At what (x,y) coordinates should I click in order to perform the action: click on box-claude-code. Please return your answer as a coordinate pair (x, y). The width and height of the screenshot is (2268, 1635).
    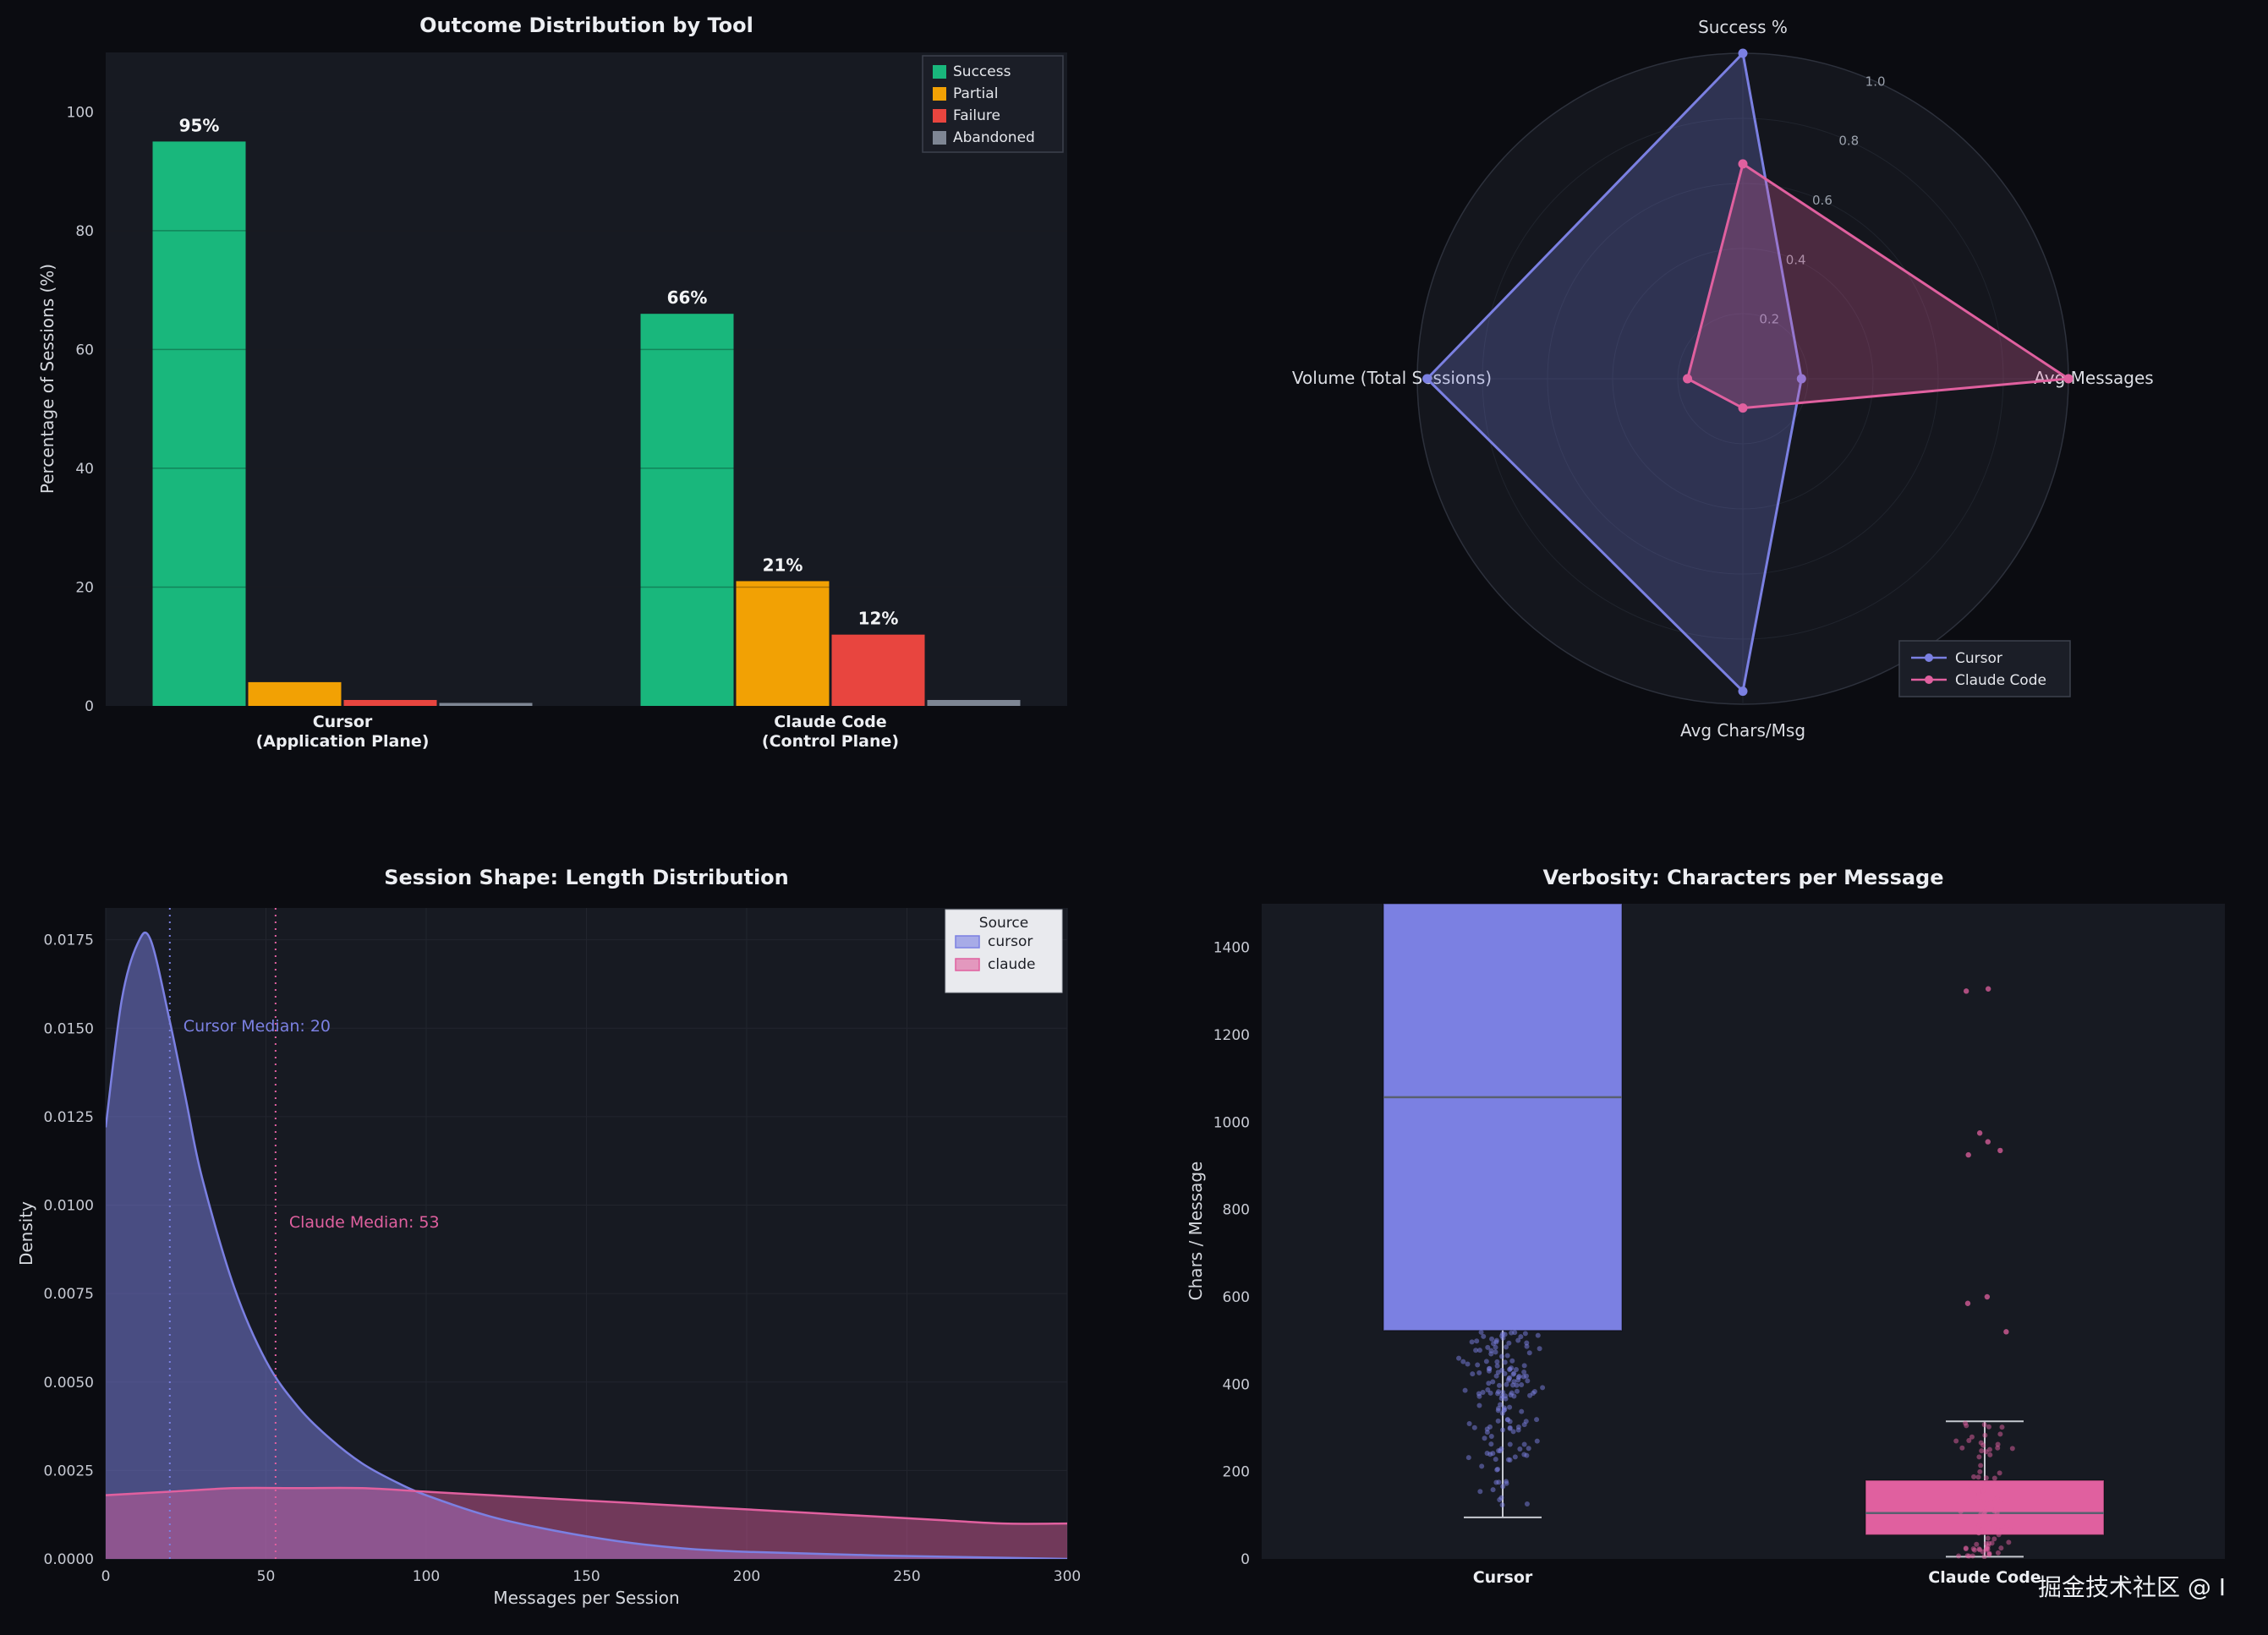
    Looking at the image, I should click on (1985, 1272).